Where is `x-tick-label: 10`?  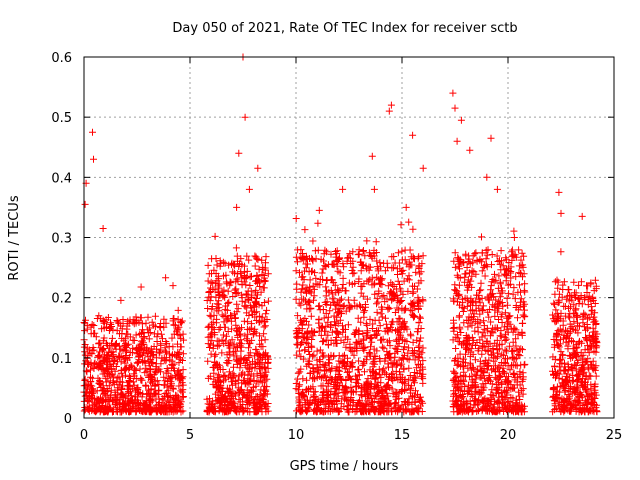
x-tick-label: 10 is located at coordinates (296, 435).